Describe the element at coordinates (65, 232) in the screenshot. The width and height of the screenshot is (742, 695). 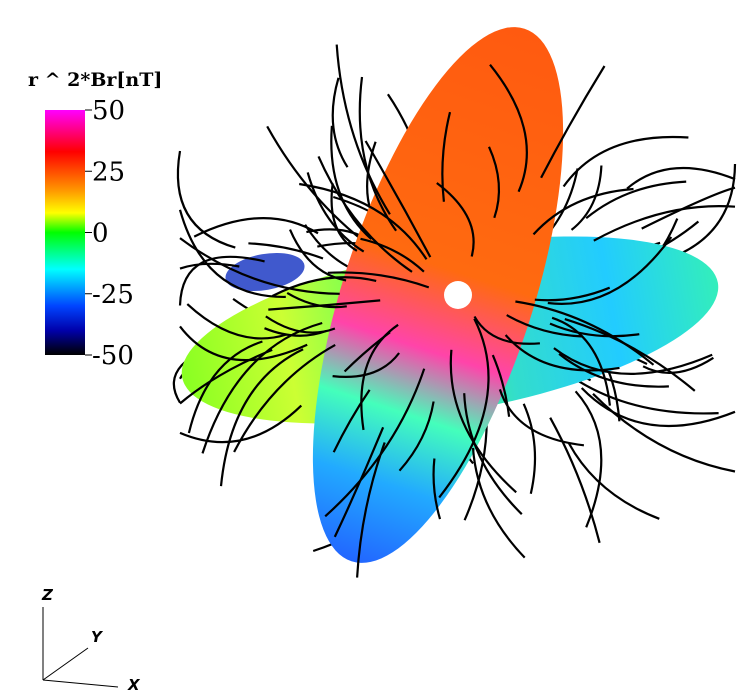
I see `colorbar` at that location.